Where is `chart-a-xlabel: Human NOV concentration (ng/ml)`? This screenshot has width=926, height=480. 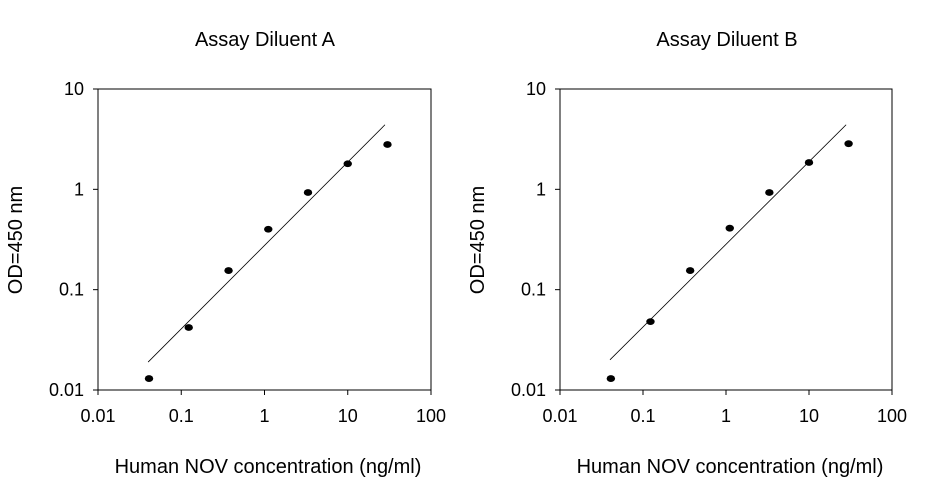
chart-a-xlabel: Human NOV concentration (ng/ml) is located at coordinates (268, 467).